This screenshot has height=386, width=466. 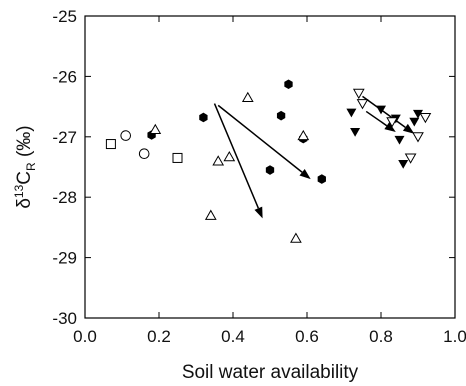 What do you see at coordinates (24, 203) in the screenshot?
I see `y-axis-title-prefix: δ` at bounding box center [24, 203].